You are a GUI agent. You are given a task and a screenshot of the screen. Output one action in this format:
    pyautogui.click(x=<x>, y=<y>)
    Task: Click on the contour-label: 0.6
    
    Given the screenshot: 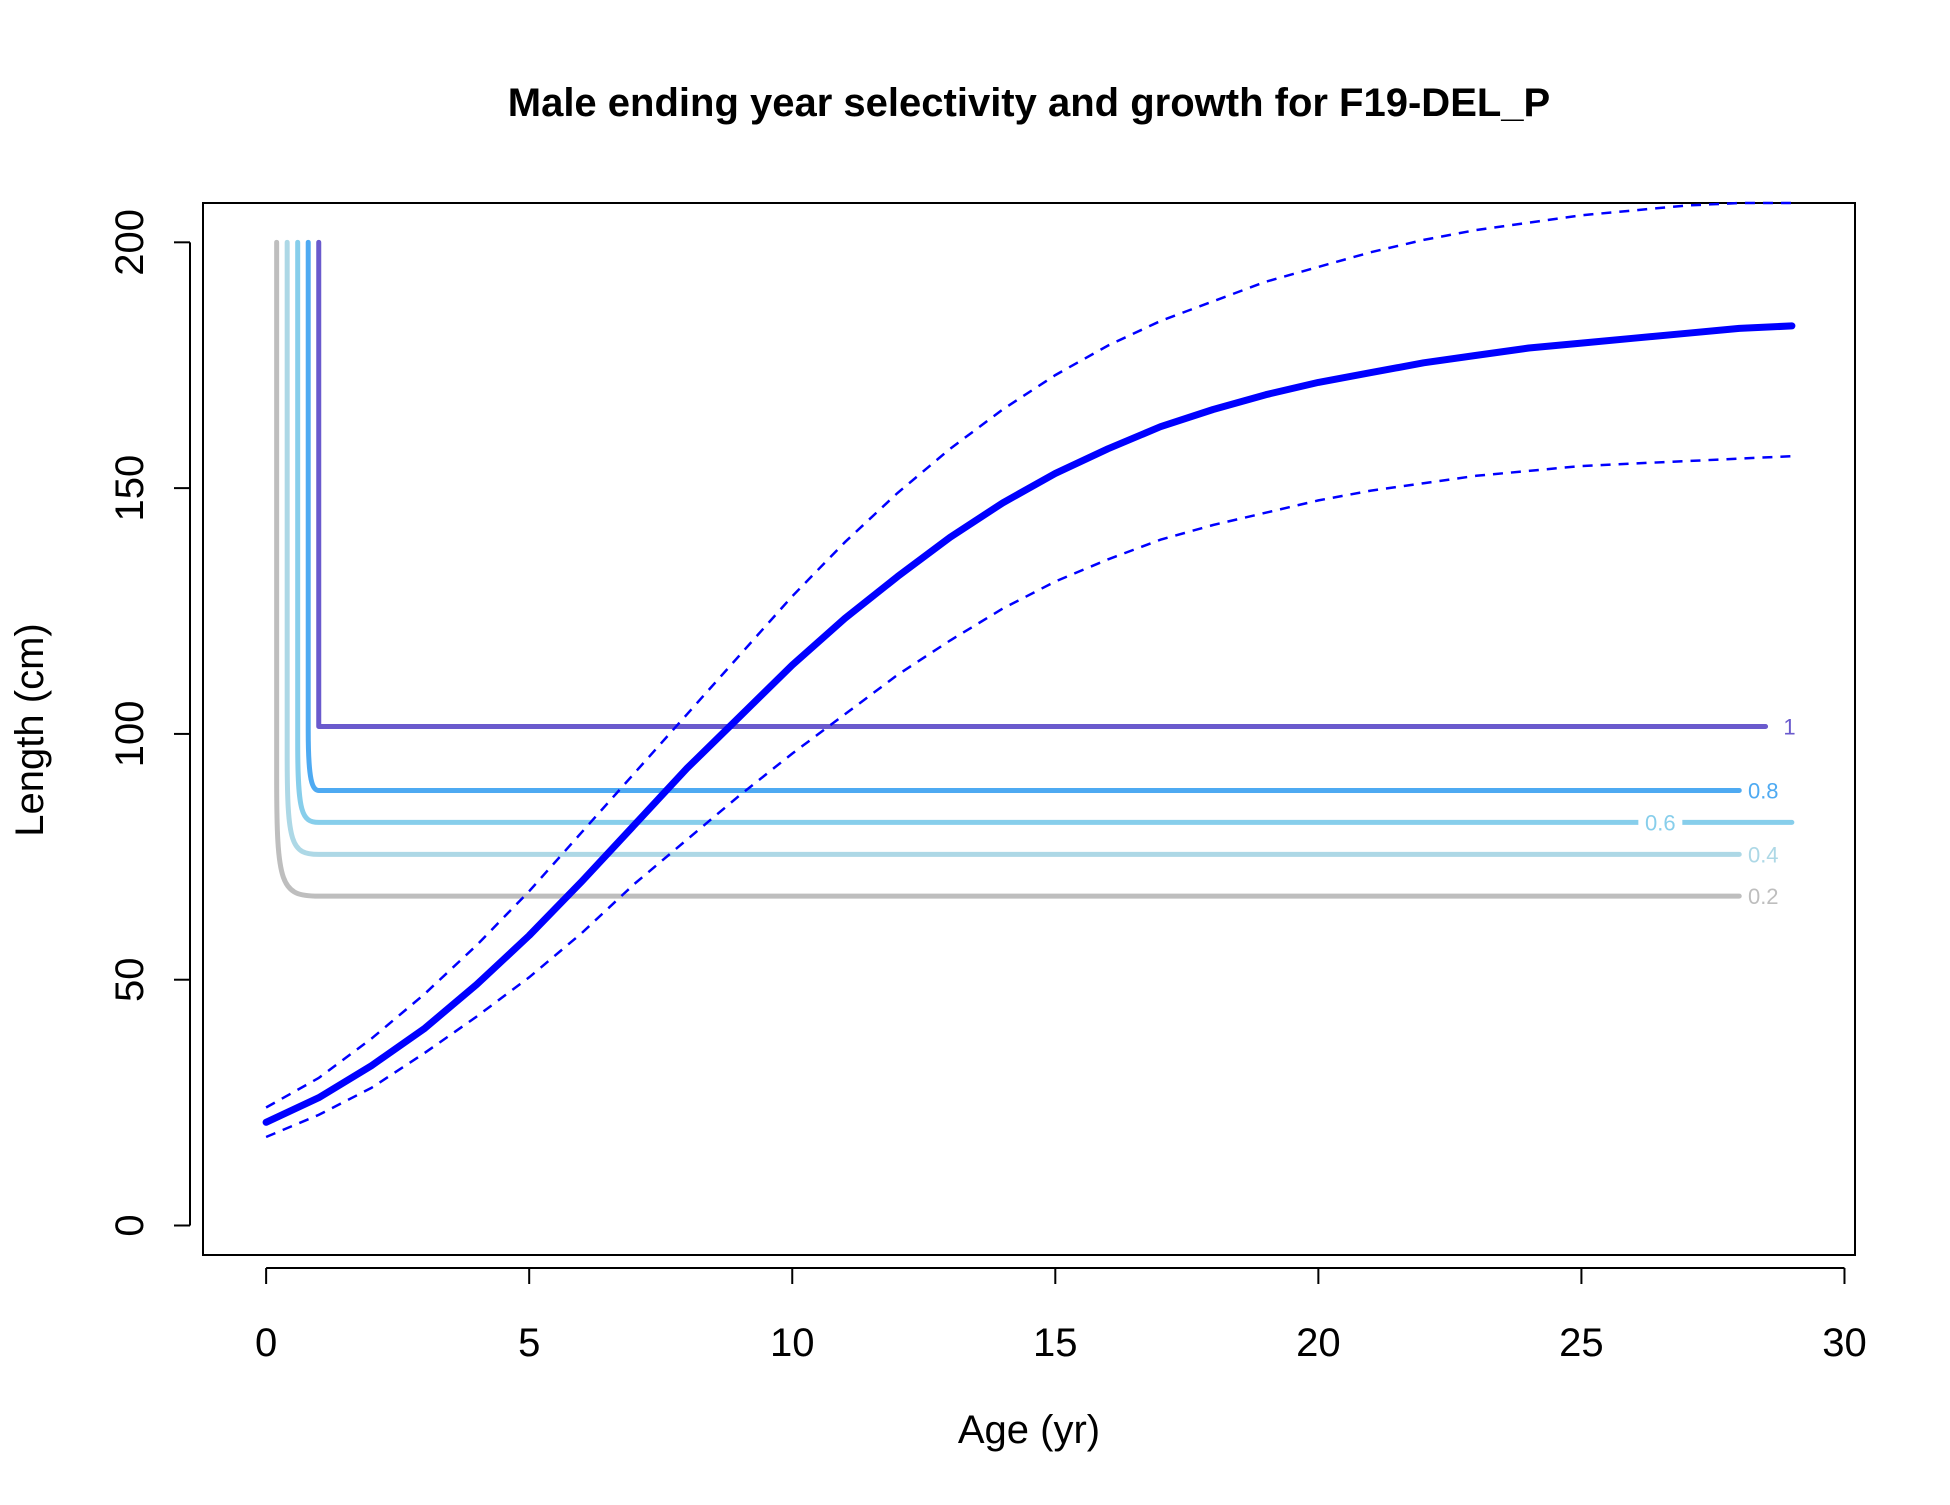 What is the action you would take?
    pyautogui.click(x=1660, y=822)
    